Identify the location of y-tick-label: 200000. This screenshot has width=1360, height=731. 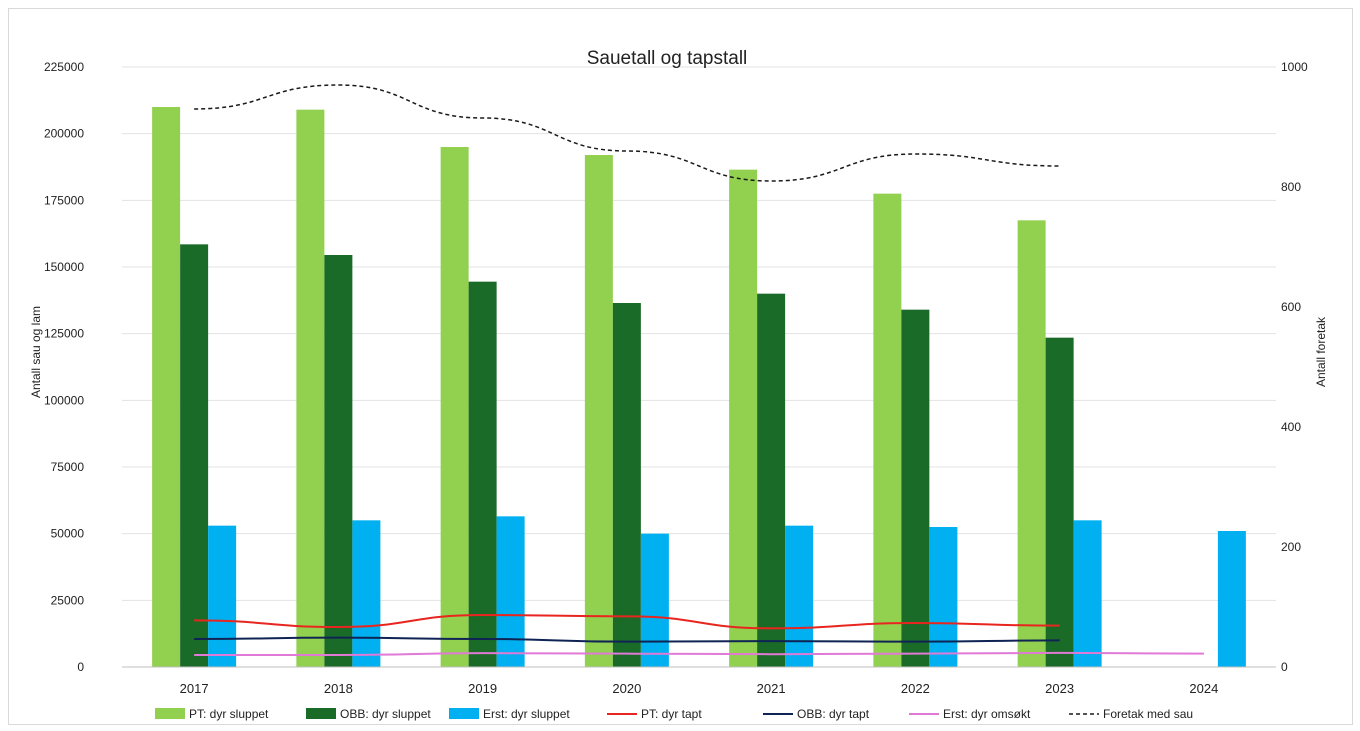
(64, 134).